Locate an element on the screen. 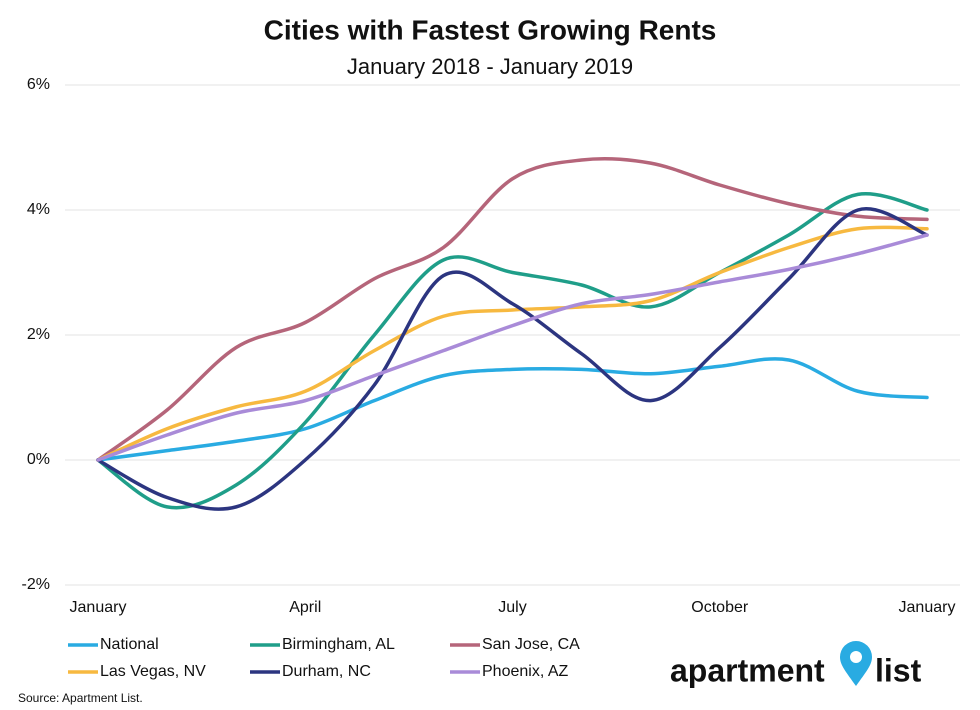 The width and height of the screenshot is (980, 710). logo: apartment list is located at coordinates (796, 664).